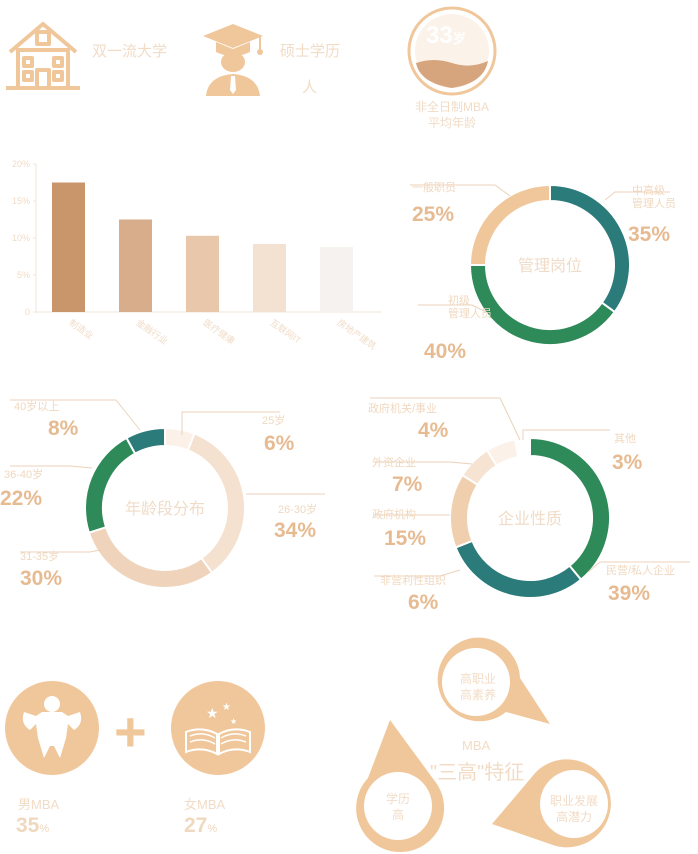  What do you see at coordinates (212, 829) in the screenshot?
I see `female-unit: %` at bounding box center [212, 829].